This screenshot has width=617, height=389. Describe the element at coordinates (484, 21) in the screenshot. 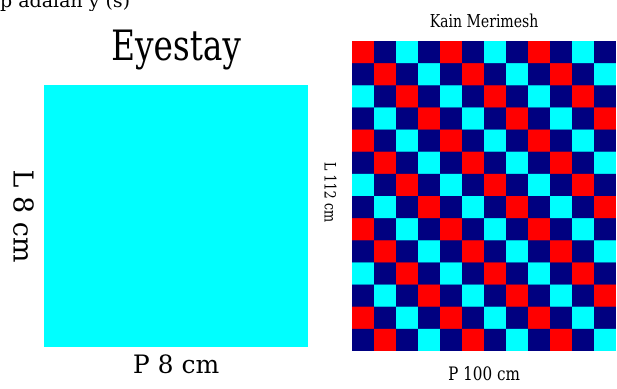

I see `mesh-fabric-title: Kain Merimesh` at that location.